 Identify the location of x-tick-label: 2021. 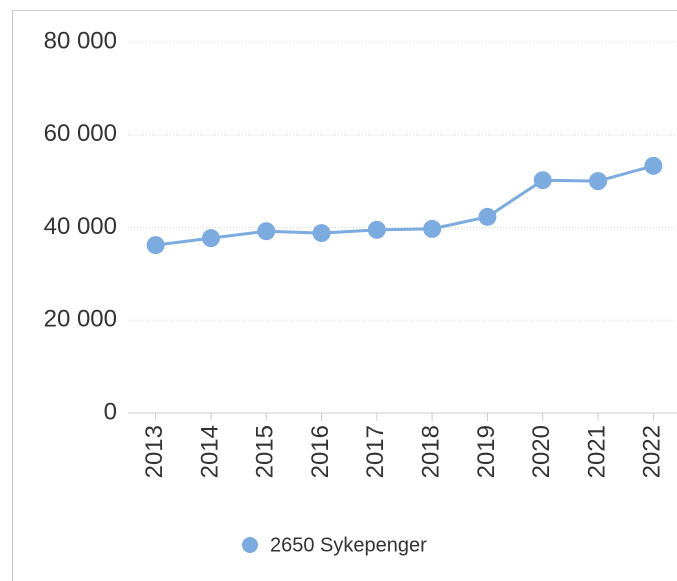
(596, 451).